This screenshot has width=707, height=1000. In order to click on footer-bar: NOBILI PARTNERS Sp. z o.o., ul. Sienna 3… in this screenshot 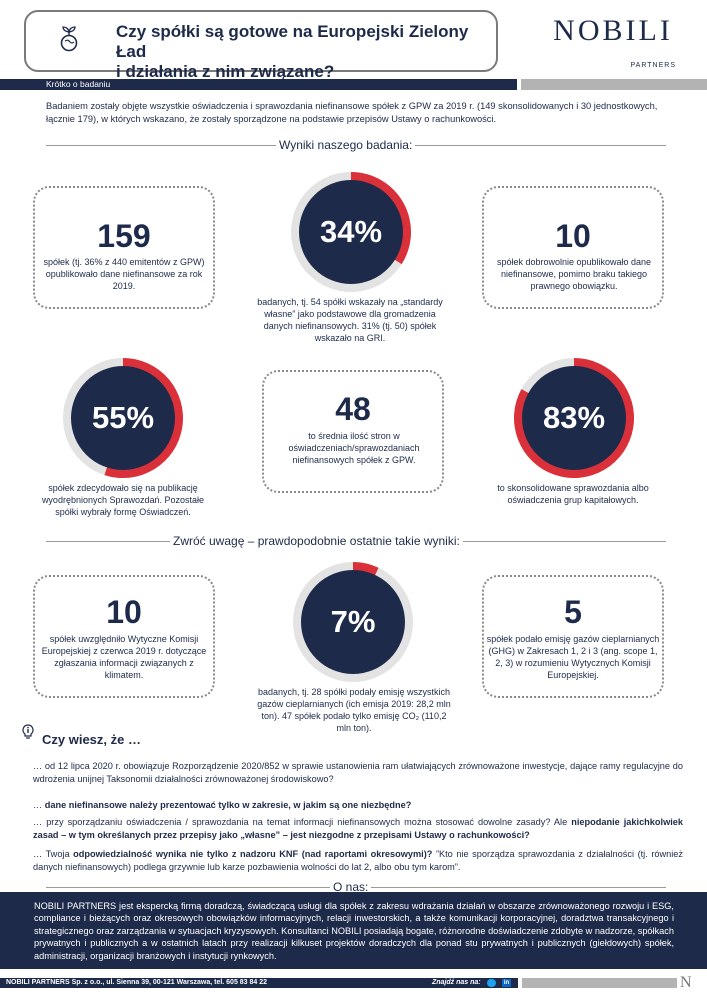, I will do `click(259, 983)`.